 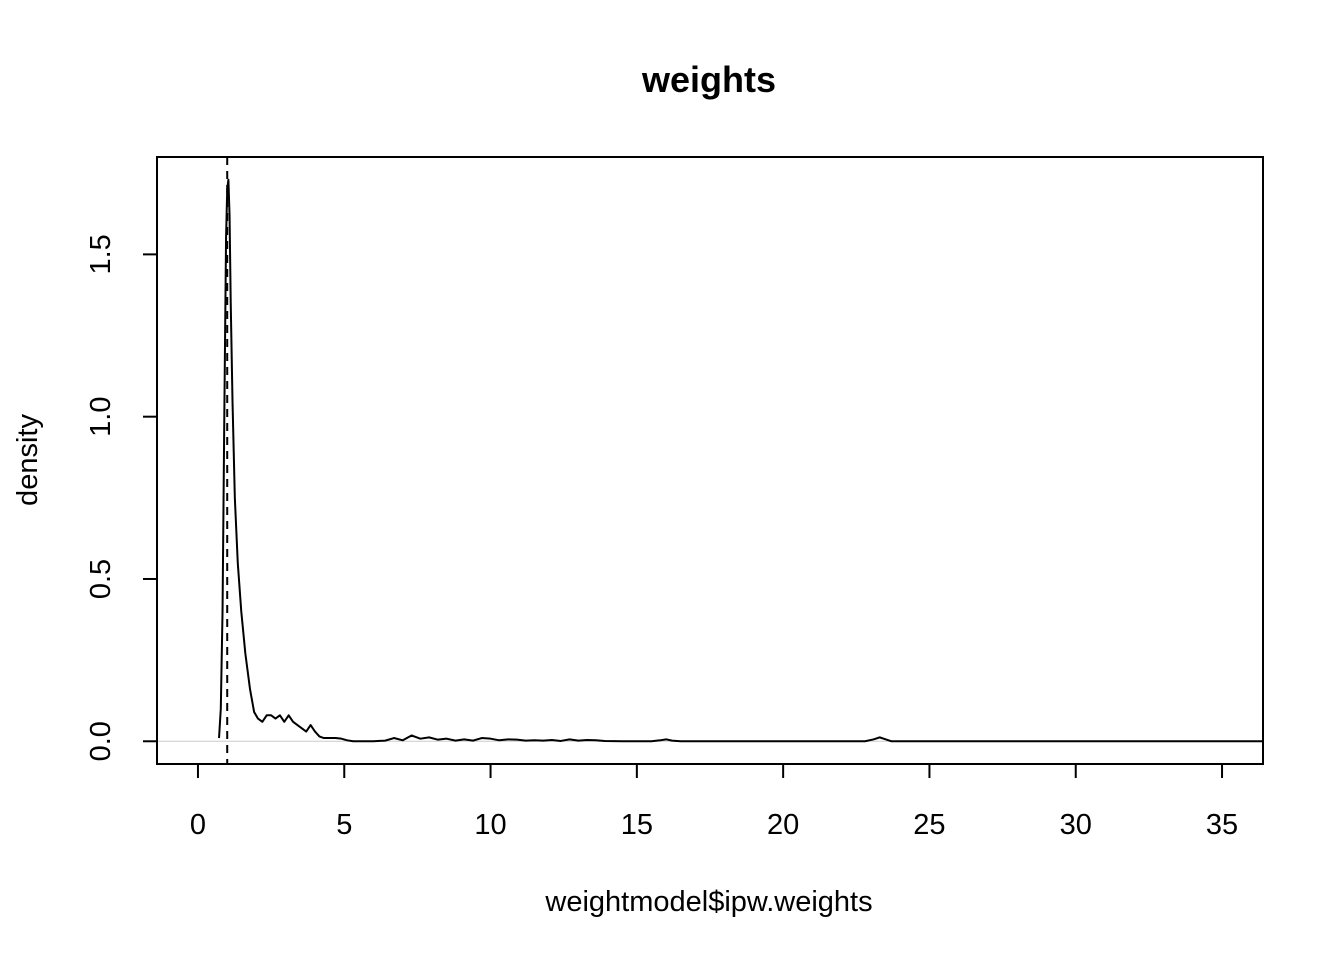 I want to click on x-tick-label: 25, so click(x=929, y=825).